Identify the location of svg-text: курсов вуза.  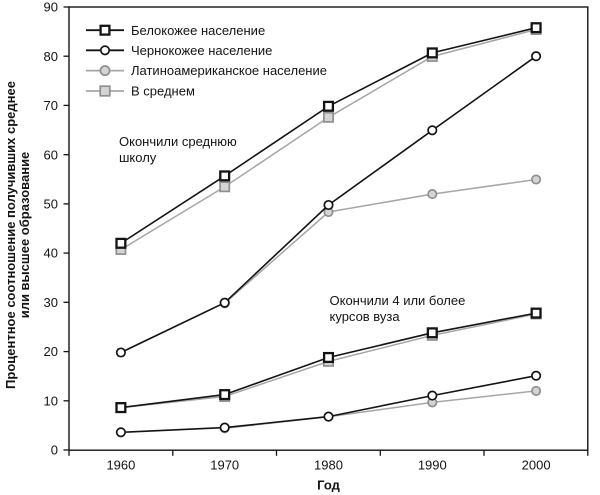
(365, 316).